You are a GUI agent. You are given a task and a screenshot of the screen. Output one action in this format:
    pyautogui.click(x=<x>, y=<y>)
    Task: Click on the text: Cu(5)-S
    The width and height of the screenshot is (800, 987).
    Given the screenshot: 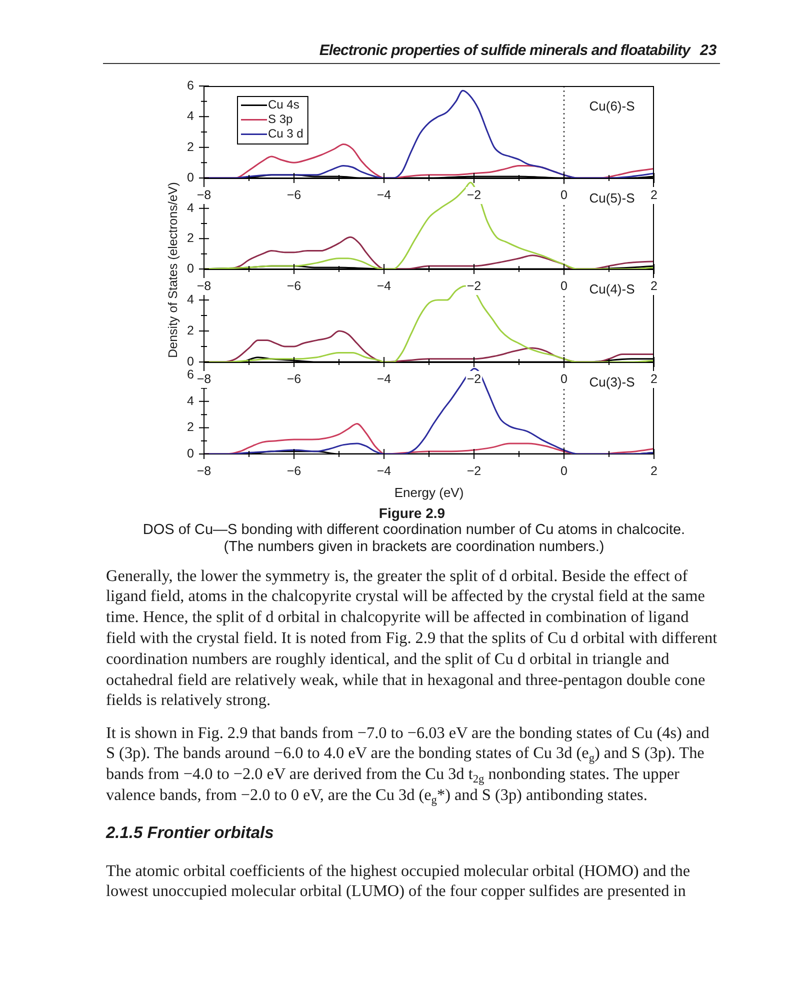 What is the action you would take?
    pyautogui.click(x=612, y=198)
    